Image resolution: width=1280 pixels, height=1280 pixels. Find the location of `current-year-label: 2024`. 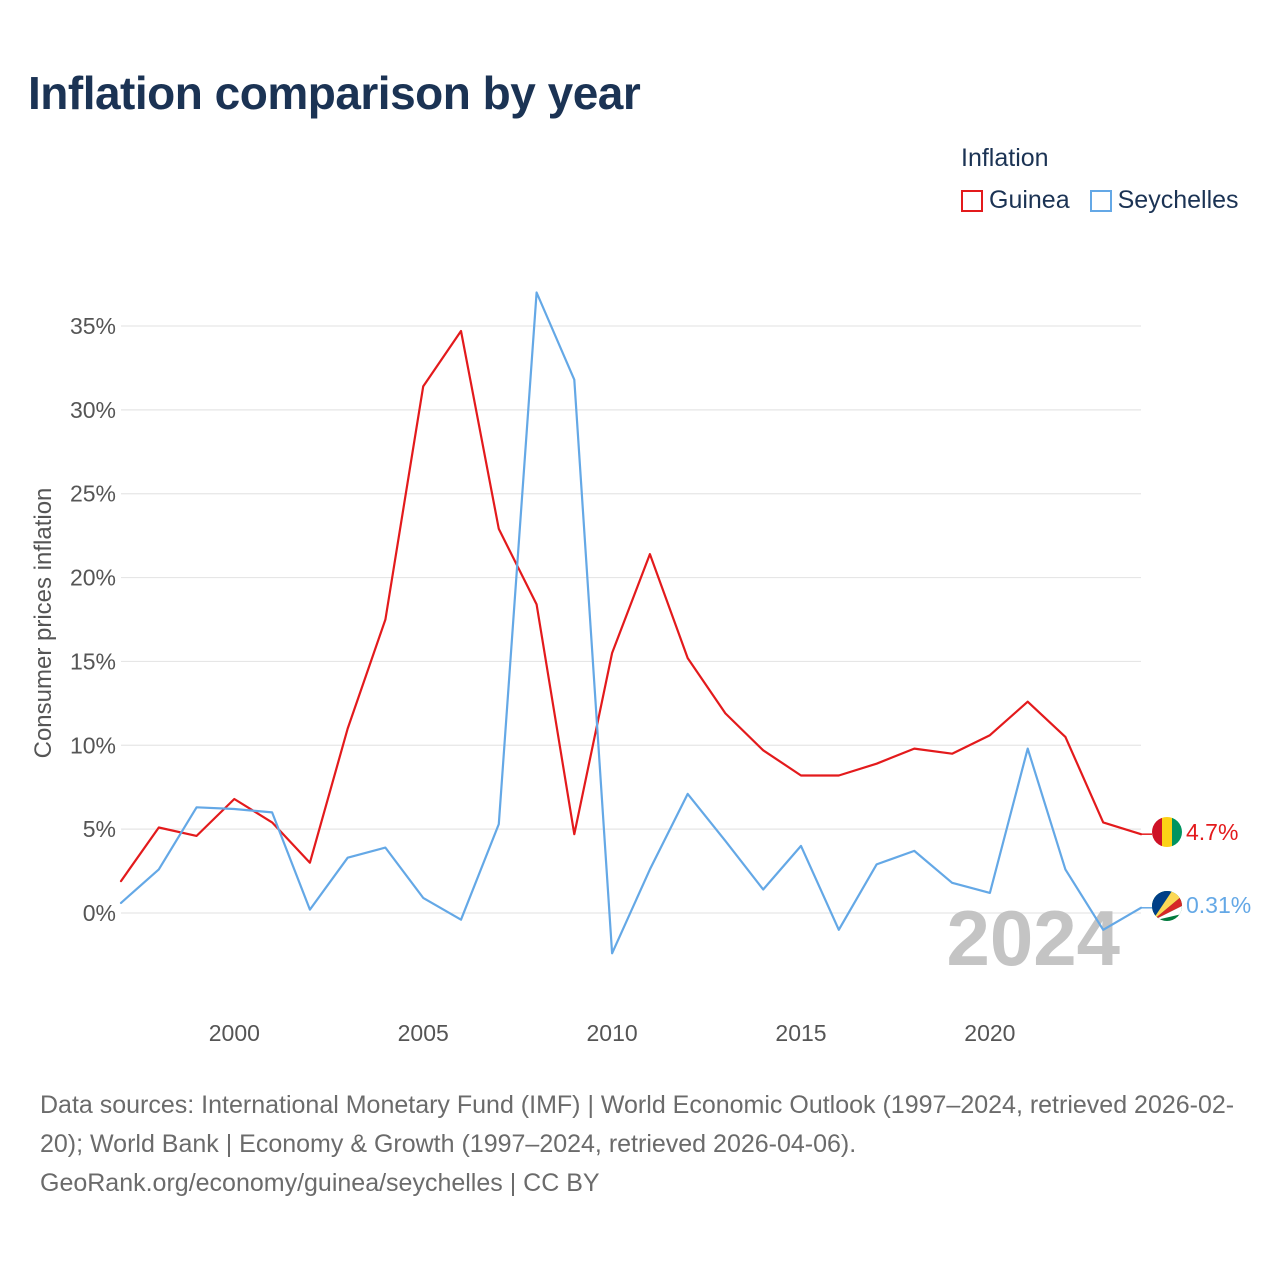

current-year-label: 2024 is located at coordinates (1033, 938).